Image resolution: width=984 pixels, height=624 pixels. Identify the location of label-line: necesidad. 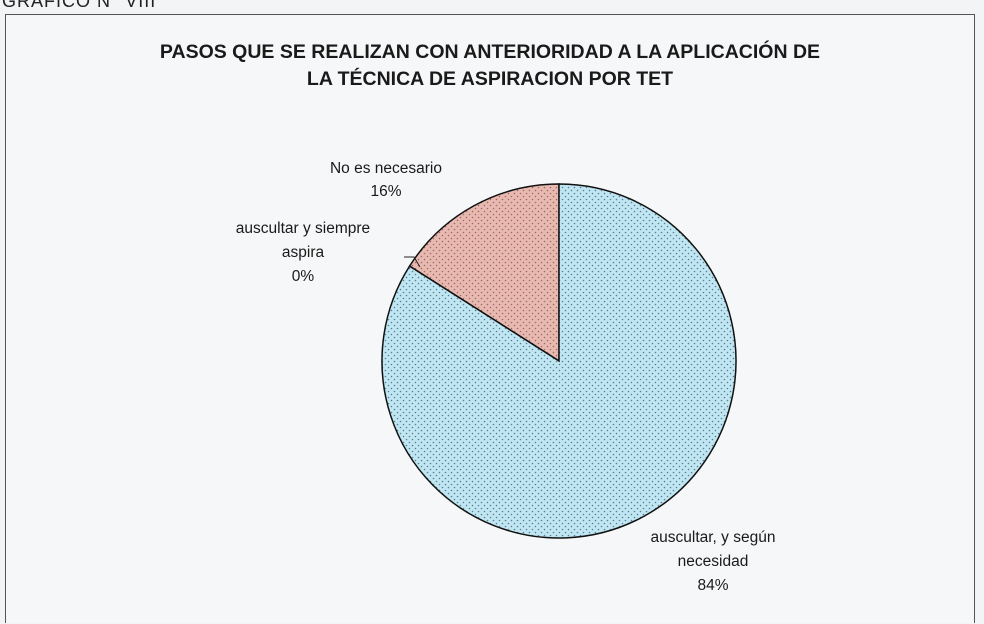
(713, 561).